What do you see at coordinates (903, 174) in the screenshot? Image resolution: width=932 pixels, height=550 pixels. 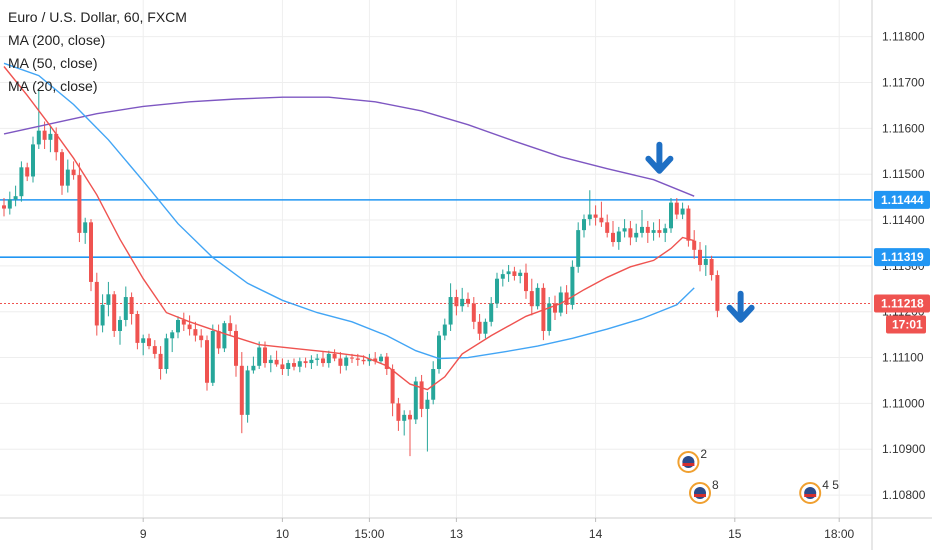 I see `y-tick-label: 1.11500` at bounding box center [903, 174].